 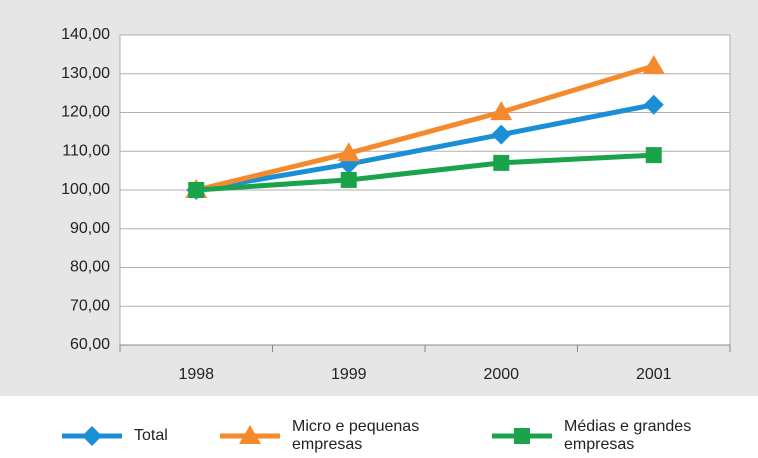 What do you see at coordinates (127, 436) in the screenshot?
I see `legend-item: Total` at bounding box center [127, 436].